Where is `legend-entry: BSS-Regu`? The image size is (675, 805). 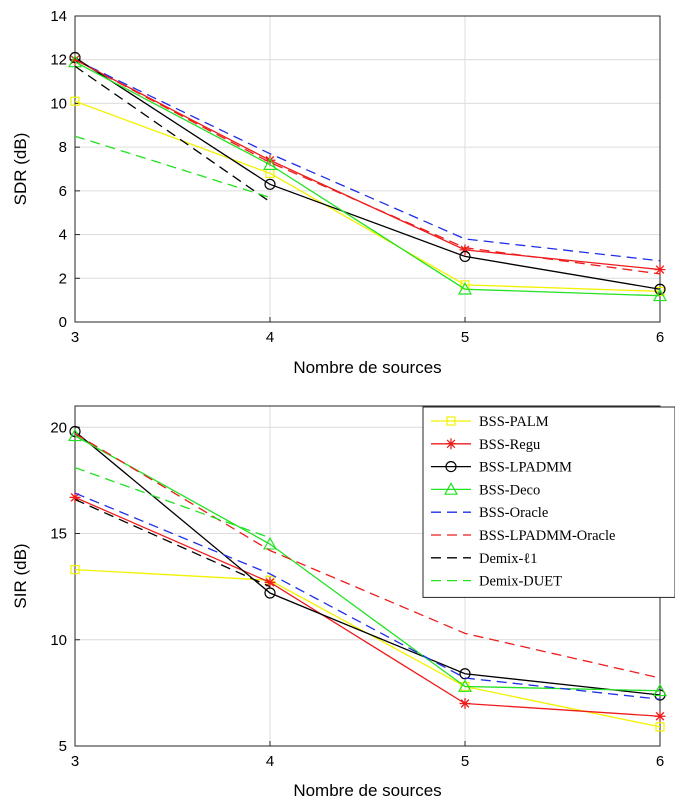 legend-entry: BSS-Regu is located at coordinates (485, 445).